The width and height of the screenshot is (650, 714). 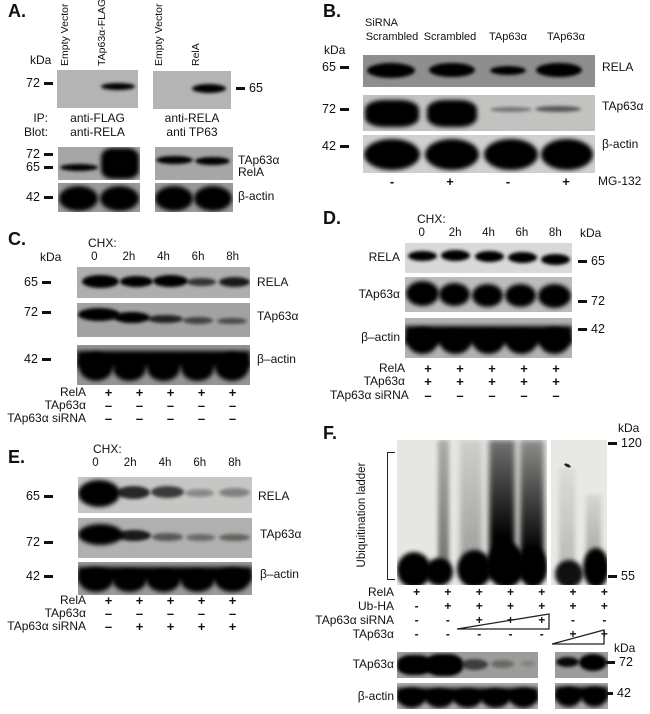 I want to click on timepoint: 6h, so click(x=198, y=257).